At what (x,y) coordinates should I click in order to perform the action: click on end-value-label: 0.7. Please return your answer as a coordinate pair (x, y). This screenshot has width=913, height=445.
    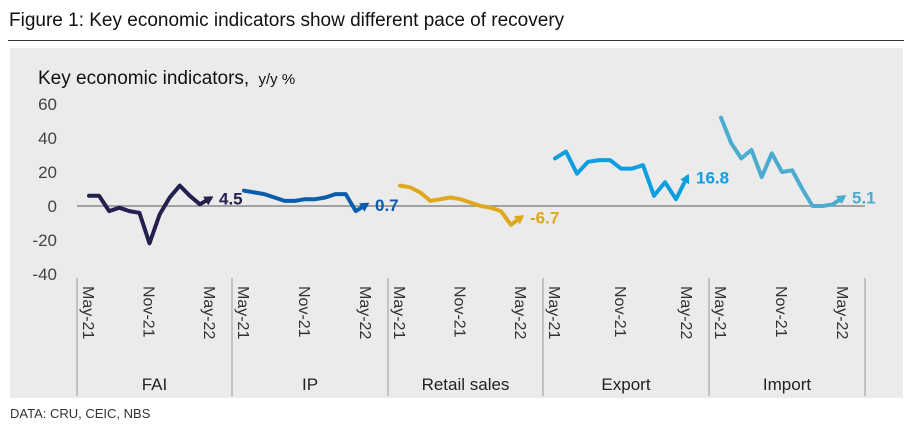
    Looking at the image, I should click on (387, 205).